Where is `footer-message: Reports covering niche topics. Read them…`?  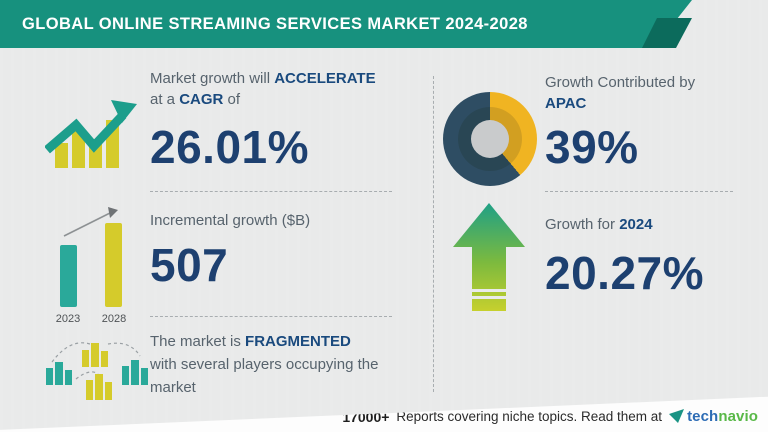
footer-message: Reports covering niche topics. Read them… is located at coordinates (529, 416).